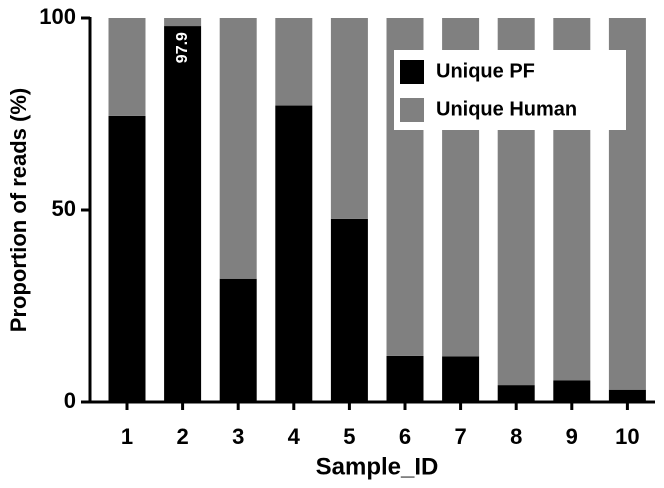  What do you see at coordinates (57, 16) in the screenshot?
I see `y-tick-label: 100` at bounding box center [57, 16].